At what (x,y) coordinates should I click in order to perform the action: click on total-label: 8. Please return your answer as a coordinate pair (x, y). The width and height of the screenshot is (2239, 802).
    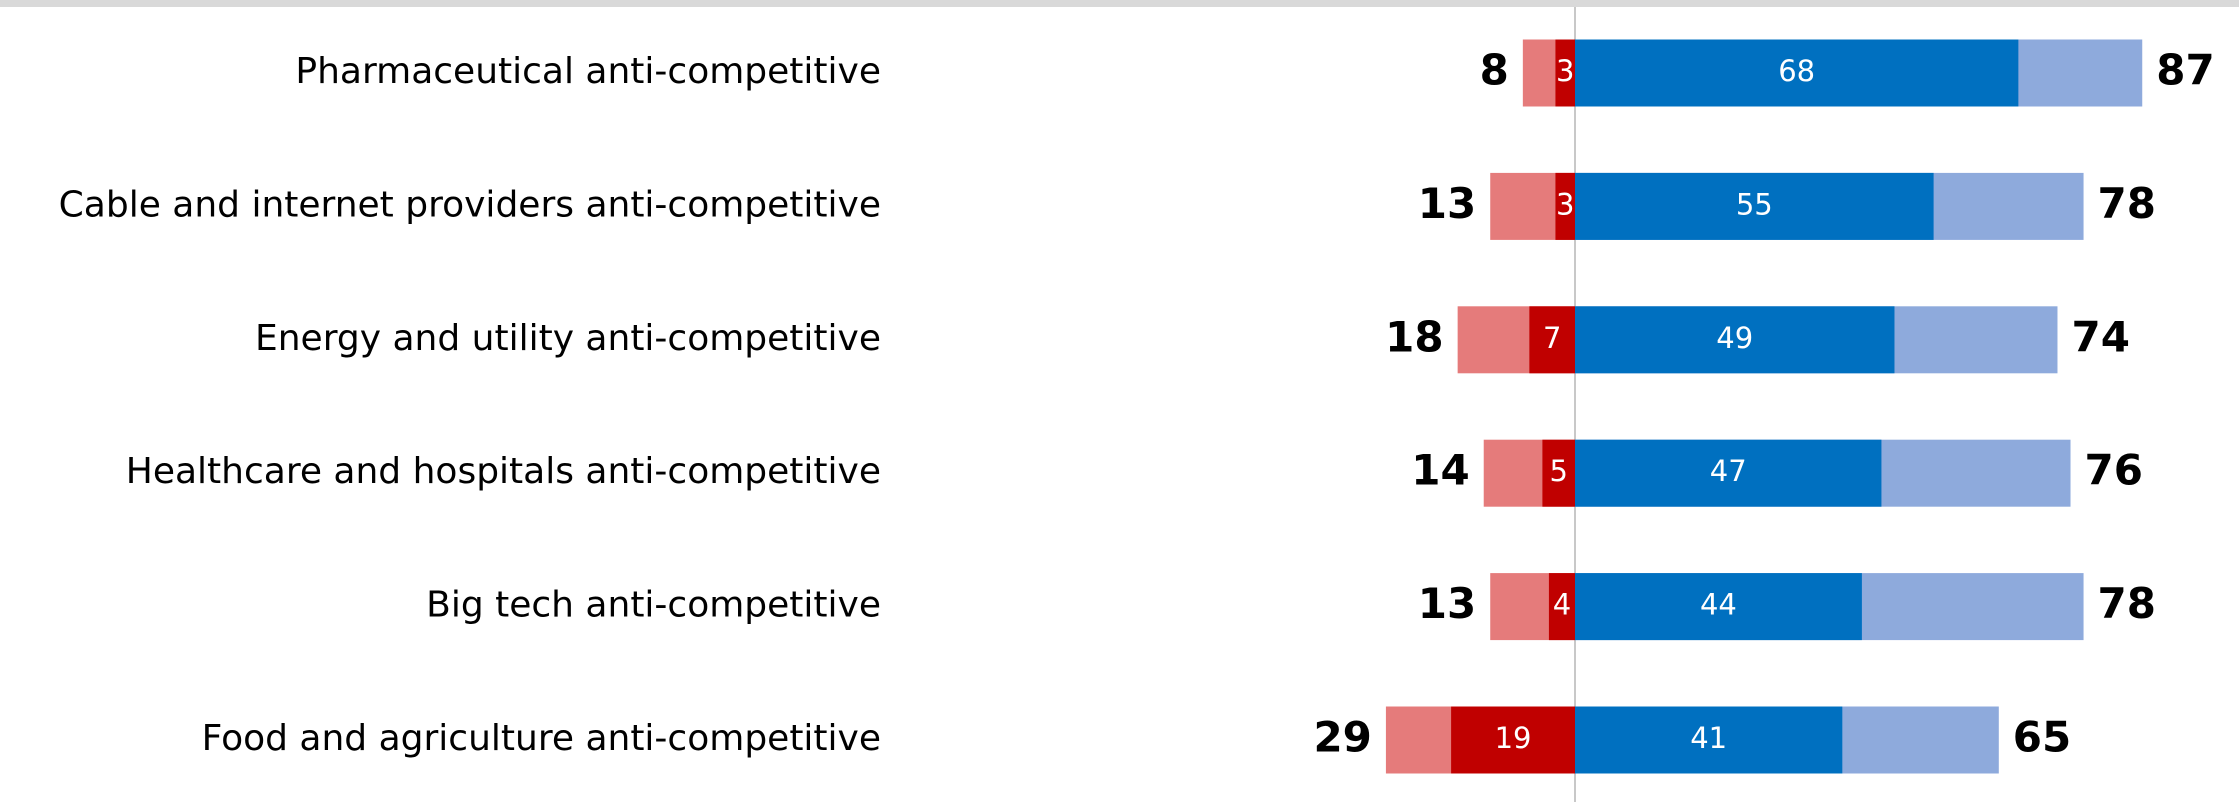
    Looking at the image, I should click on (1494, 70).